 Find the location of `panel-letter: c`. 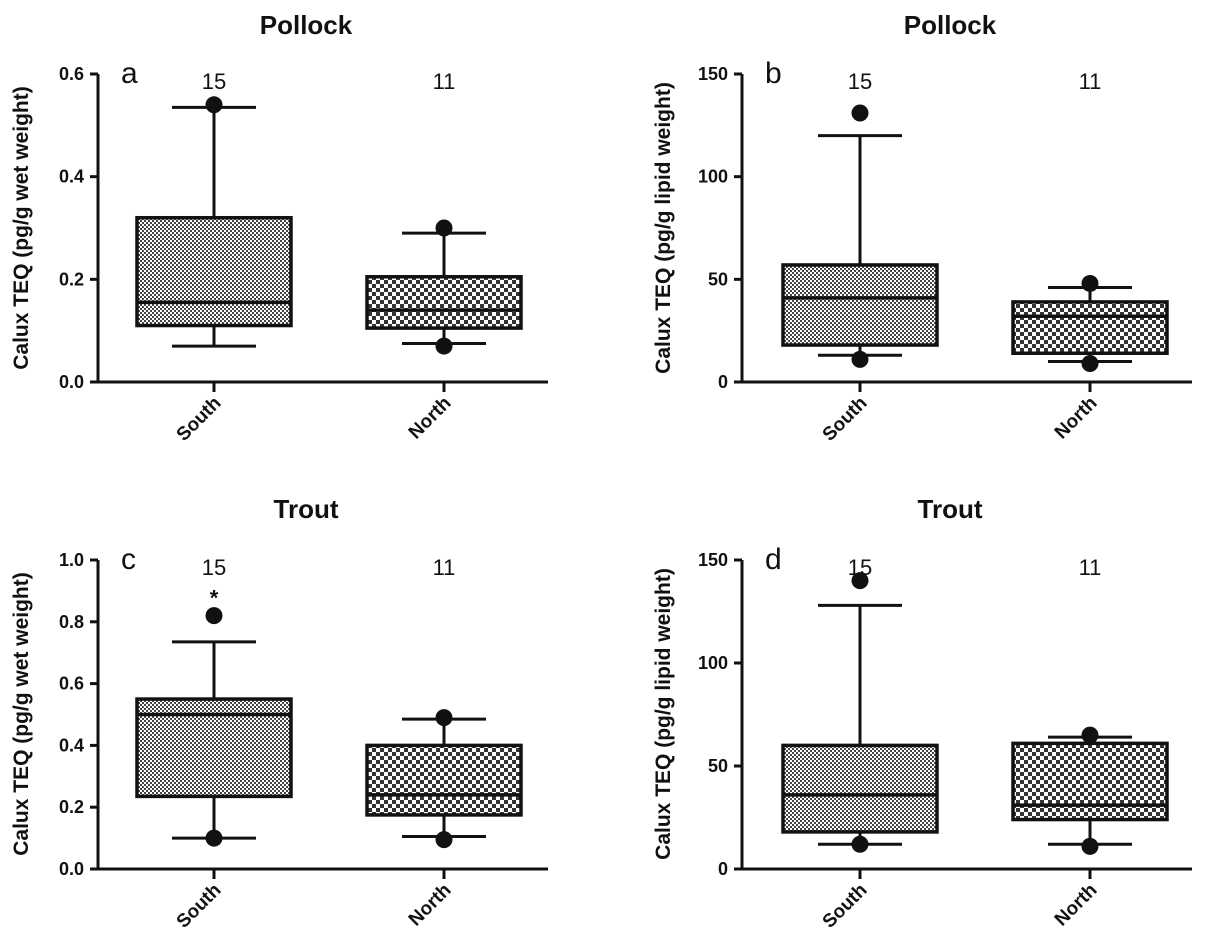

panel-letter: c is located at coordinates (128, 559).